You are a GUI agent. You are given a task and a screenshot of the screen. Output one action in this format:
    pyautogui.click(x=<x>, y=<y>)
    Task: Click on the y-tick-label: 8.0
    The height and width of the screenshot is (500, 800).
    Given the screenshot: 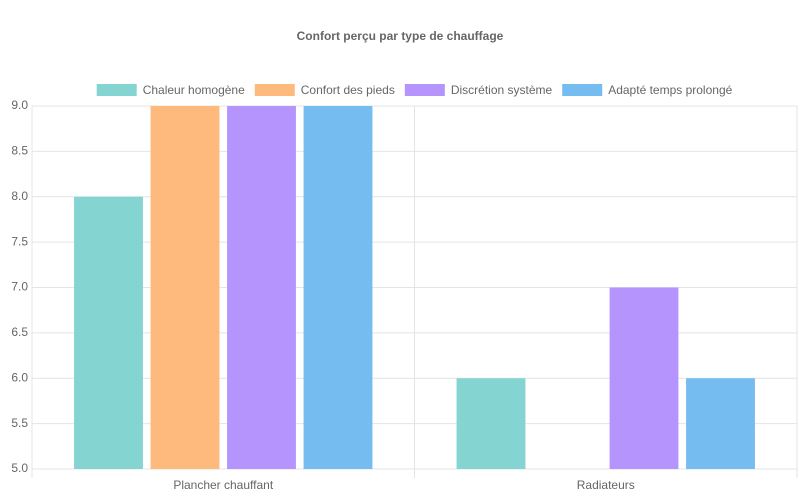 What is the action you would take?
    pyautogui.click(x=19, y=196)
    